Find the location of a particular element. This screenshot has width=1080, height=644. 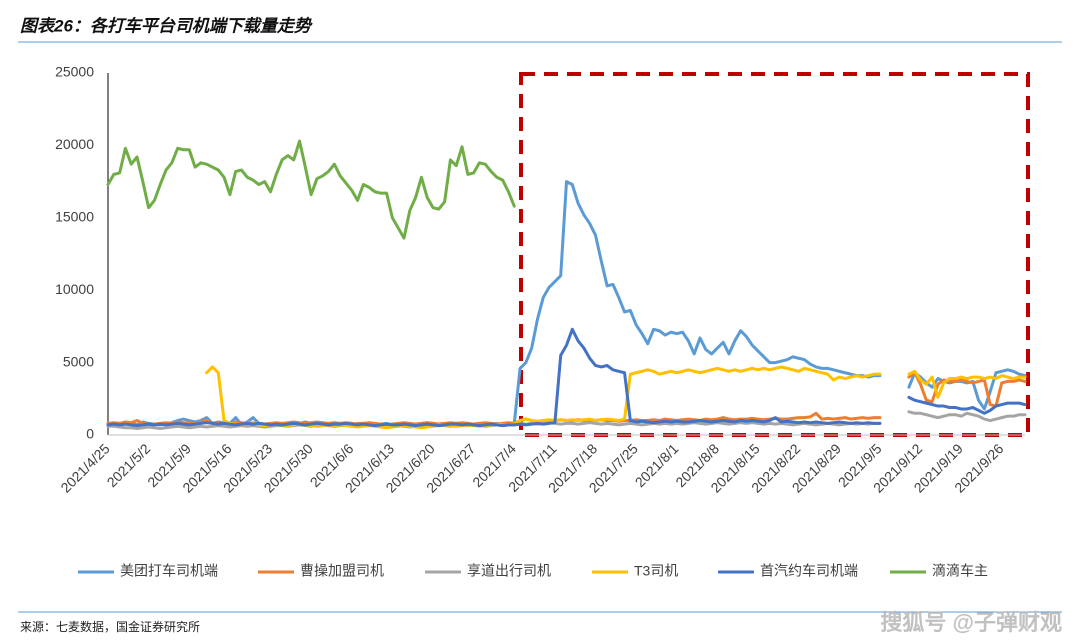

y-tick-label: 25000 is located at coordinates (74, 72).